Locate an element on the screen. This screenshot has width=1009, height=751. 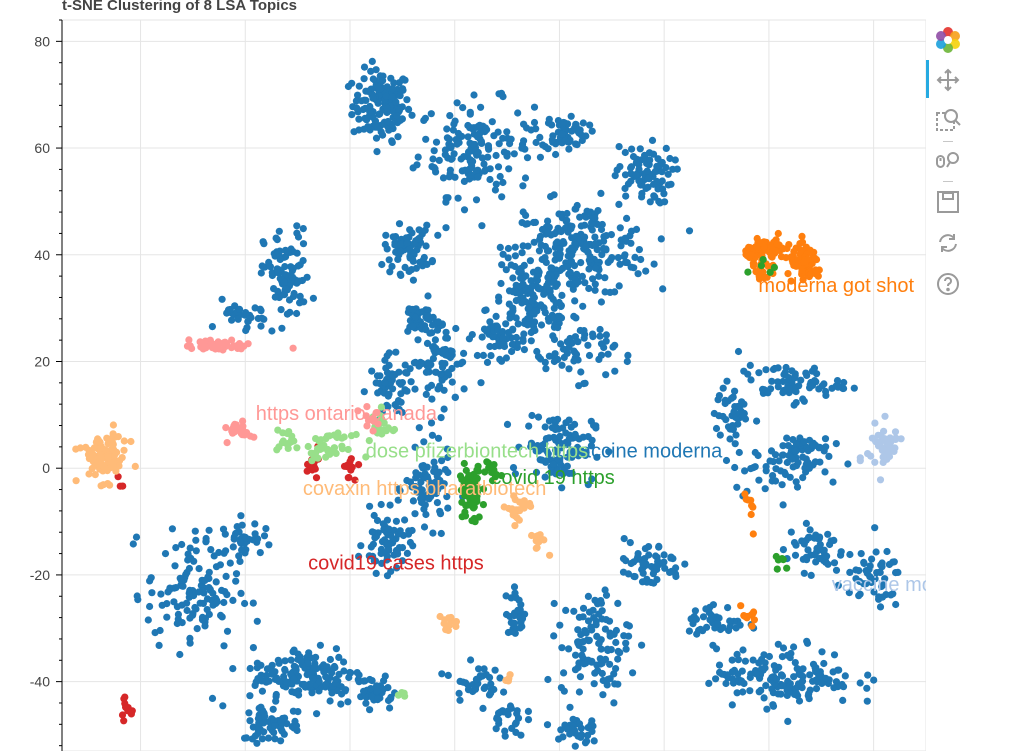
cluster-label: moderna got shot is located at coordinates (836, 286).